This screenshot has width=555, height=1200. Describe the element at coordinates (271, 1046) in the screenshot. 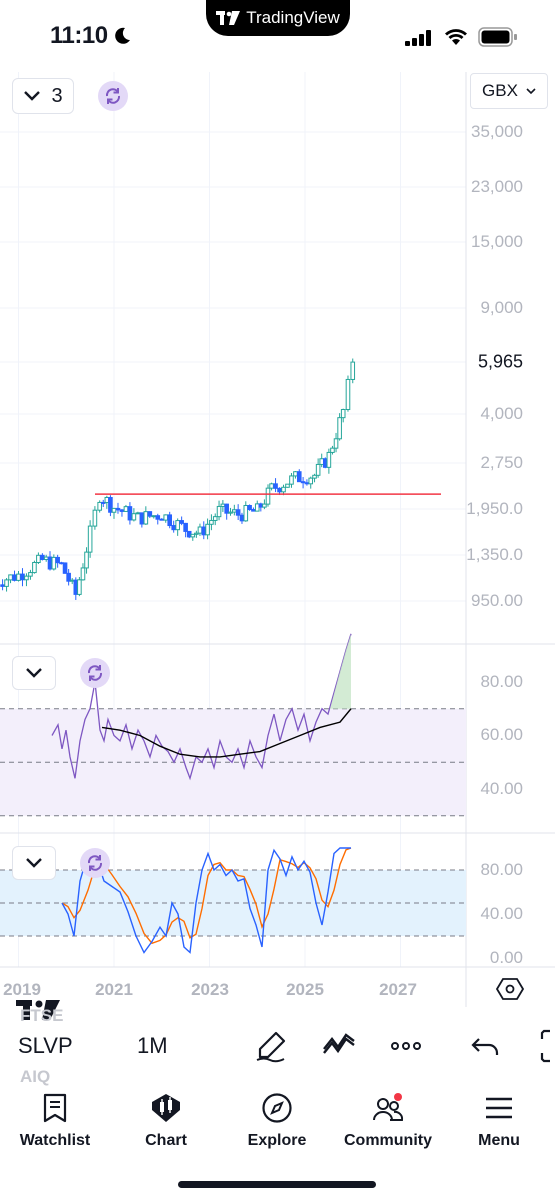

I see `draw-pen-icon` at that location.